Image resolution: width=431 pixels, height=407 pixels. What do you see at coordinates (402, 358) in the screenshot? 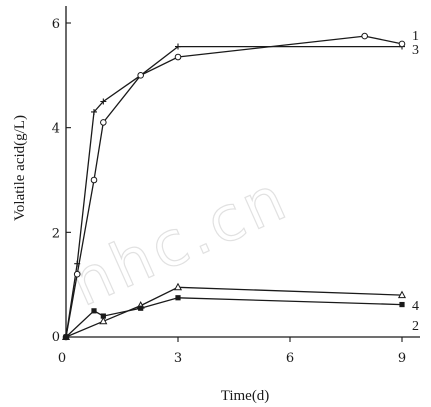
I see `x-tick-label: 9` at bounding box center [402, 358].